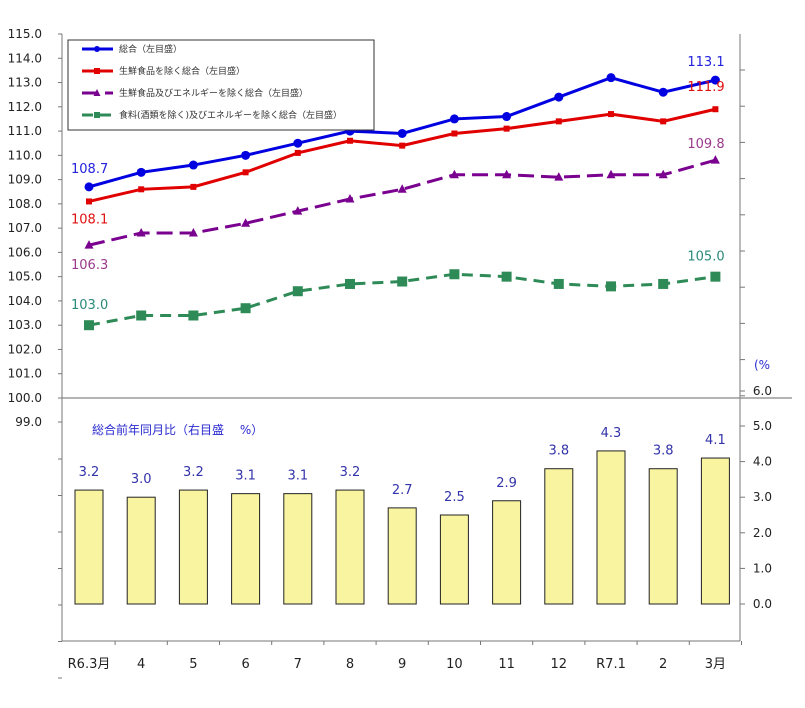  I want to click on legend-entry-label: 食料(酒類を除く)及びエネルギーを除く総合（左目盛）, so click(230, 115).